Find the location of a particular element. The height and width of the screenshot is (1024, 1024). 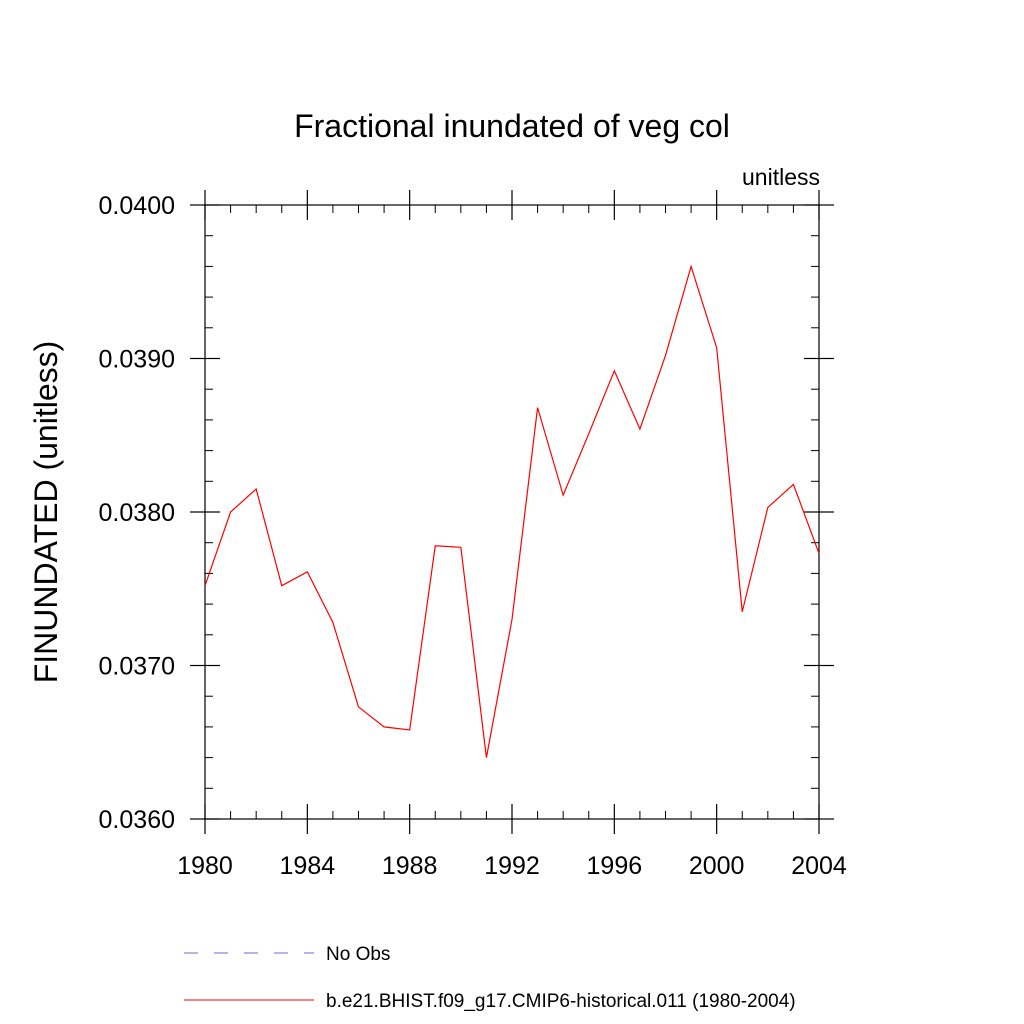

y-tick-label: 0.0370 is located at coordinates (137, 667).